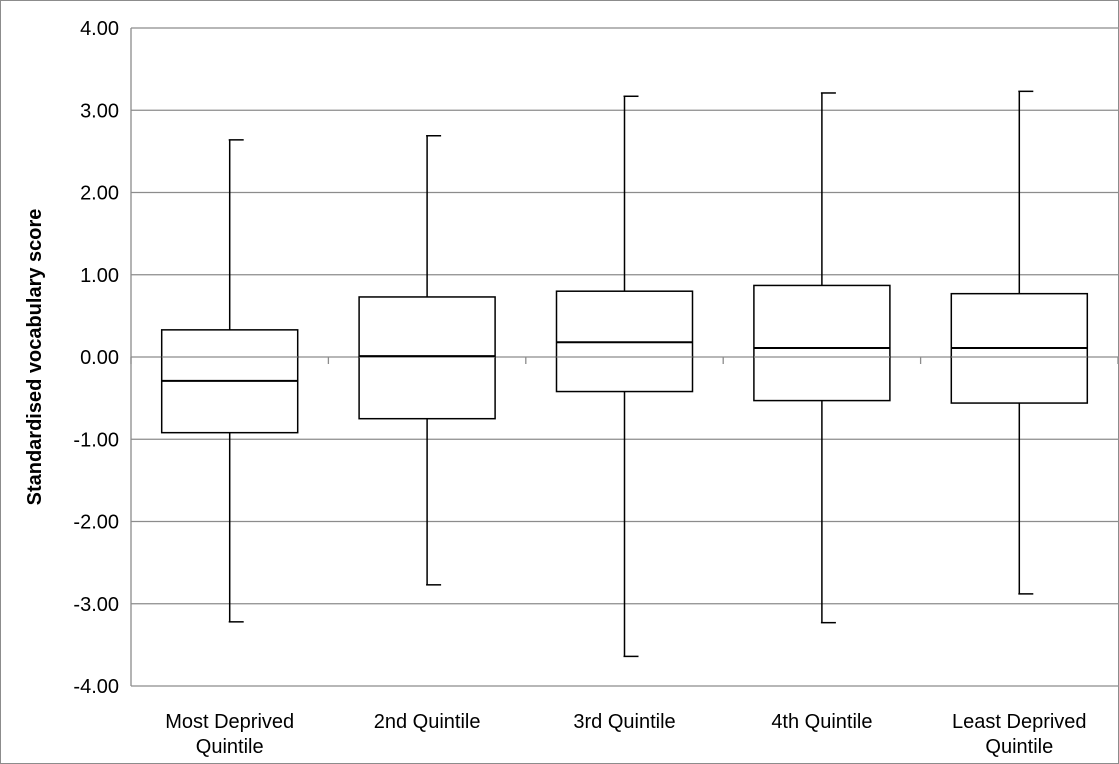 The width and height of the screenshot is (1119, 764). Describe the element at coordinates (99, 29) in the screenshot. I see `y-tick-label: 4.00` at that location.